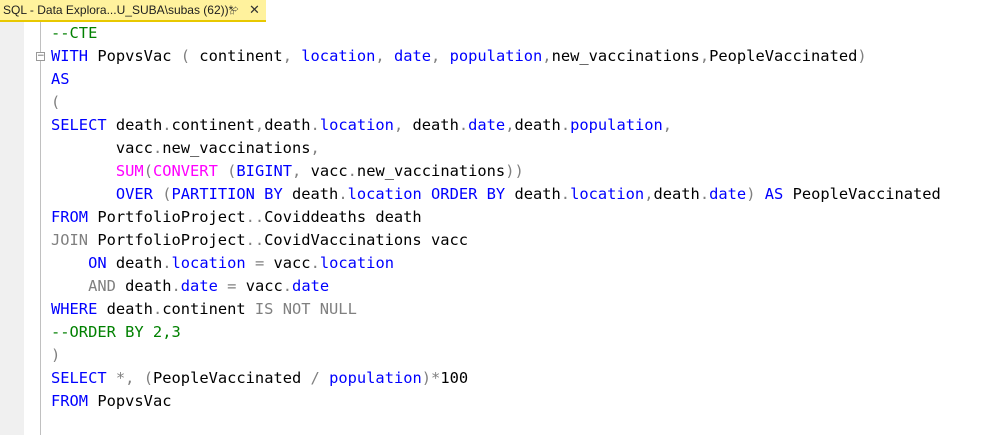  I want to click on collapse-outline-icon: −, so click(40, 56).